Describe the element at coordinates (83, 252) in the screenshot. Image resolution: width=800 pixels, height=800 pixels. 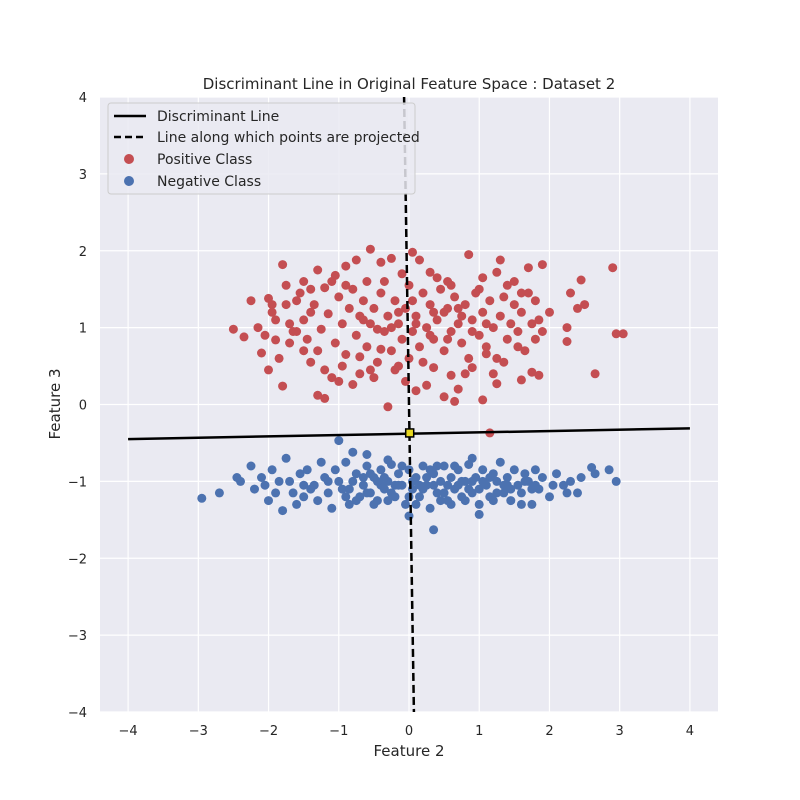
I see `y-tick-label: 2` at that location.